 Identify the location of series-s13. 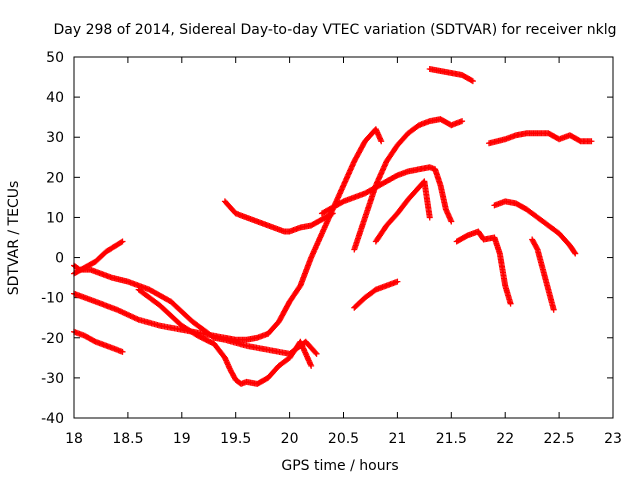
(483, 267).